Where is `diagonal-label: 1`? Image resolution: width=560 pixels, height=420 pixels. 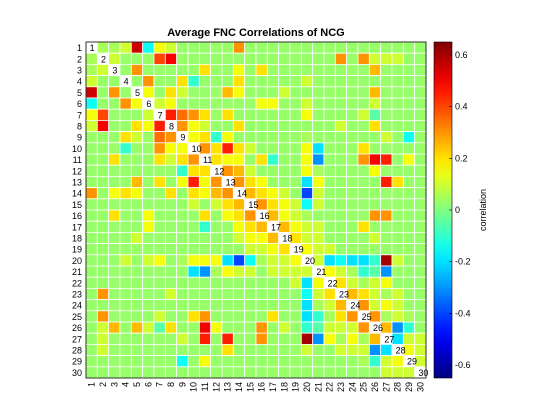
diagonal-label: 1 is located at coordinates (92, 48).